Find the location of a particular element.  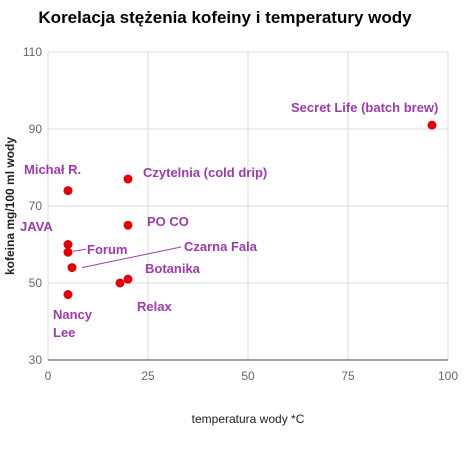

data-label: Nancy Lee is located at coordinates (73, 323).